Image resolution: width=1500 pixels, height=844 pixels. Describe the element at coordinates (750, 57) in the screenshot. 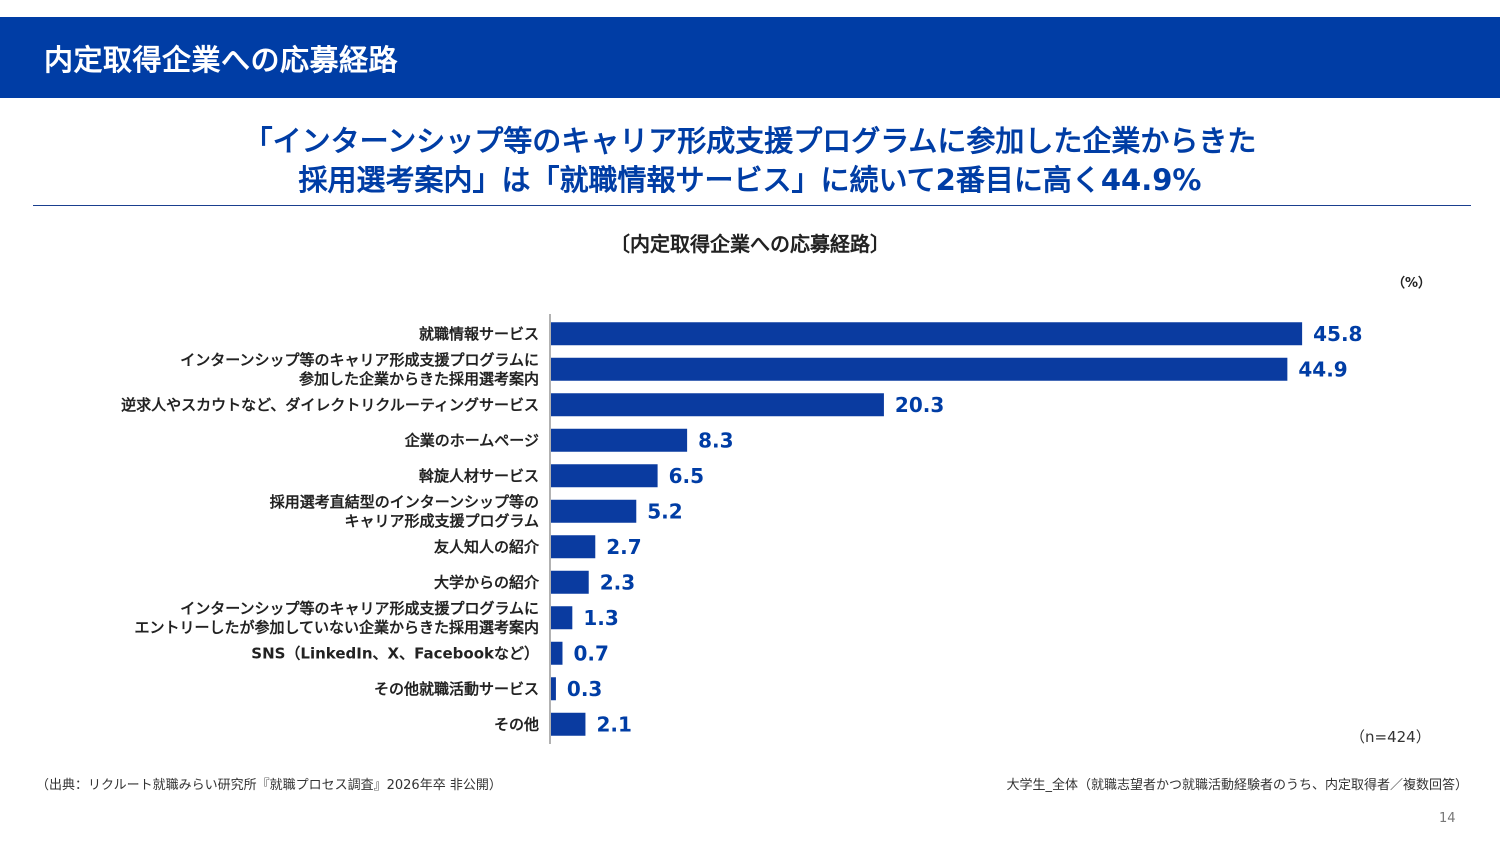

I see `title-band` at that location.